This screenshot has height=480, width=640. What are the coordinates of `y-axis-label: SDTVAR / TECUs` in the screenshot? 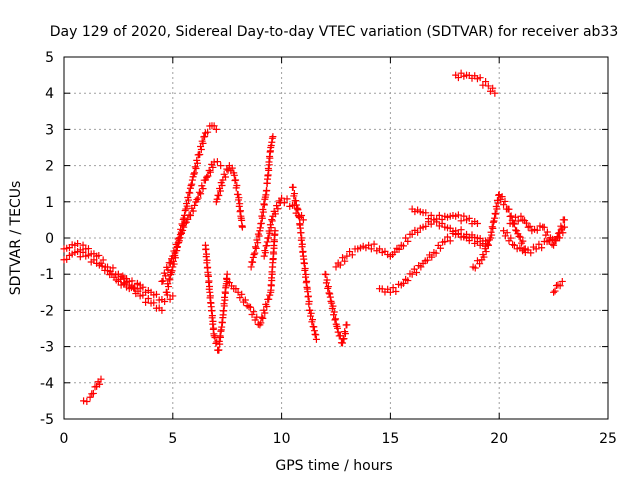 It's located at (16, 238).